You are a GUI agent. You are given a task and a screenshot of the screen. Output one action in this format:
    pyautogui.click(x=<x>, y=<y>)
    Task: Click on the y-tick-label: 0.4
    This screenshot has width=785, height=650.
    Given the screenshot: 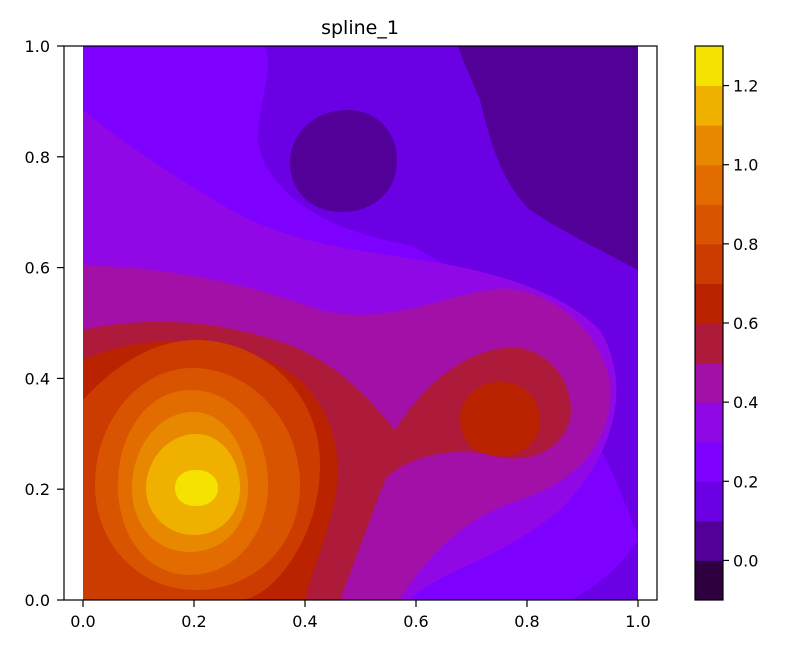 What is the action you would take?
    pyautogui.click(x=37, y=378)
    